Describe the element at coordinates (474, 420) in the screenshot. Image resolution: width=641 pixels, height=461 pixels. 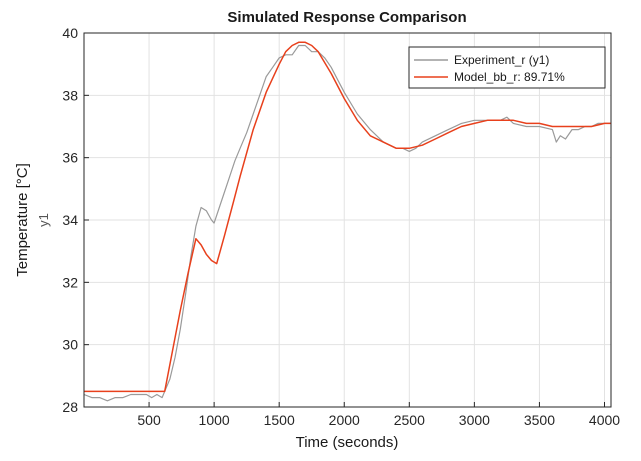
I see `x-tick-label: 3000` at that location.